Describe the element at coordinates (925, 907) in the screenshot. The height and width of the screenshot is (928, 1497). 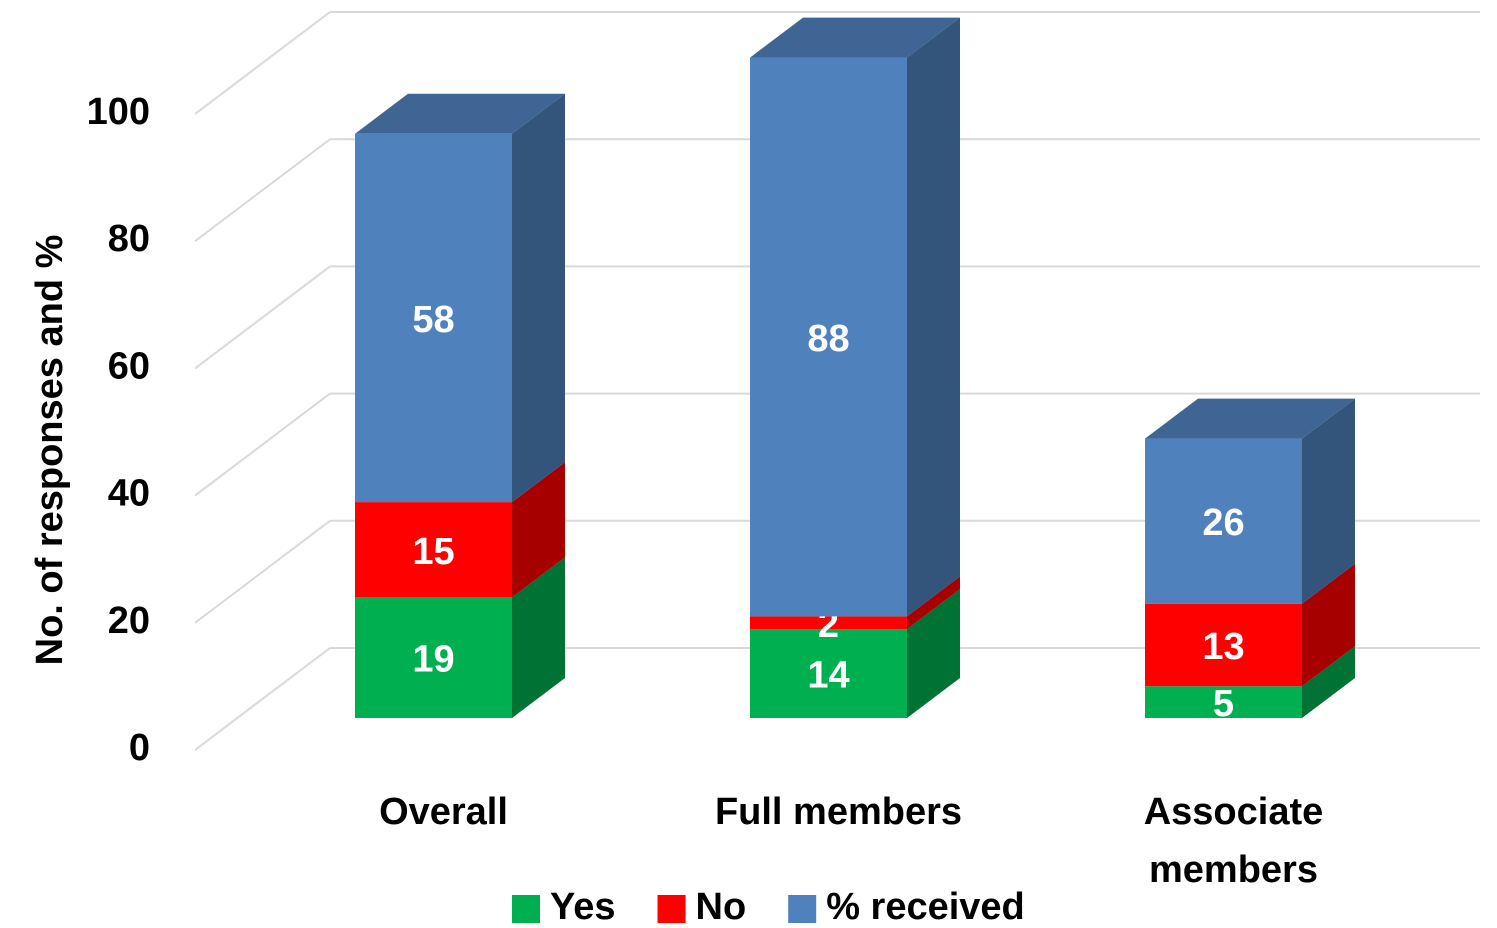
I see `legend-label: % received` at that location.